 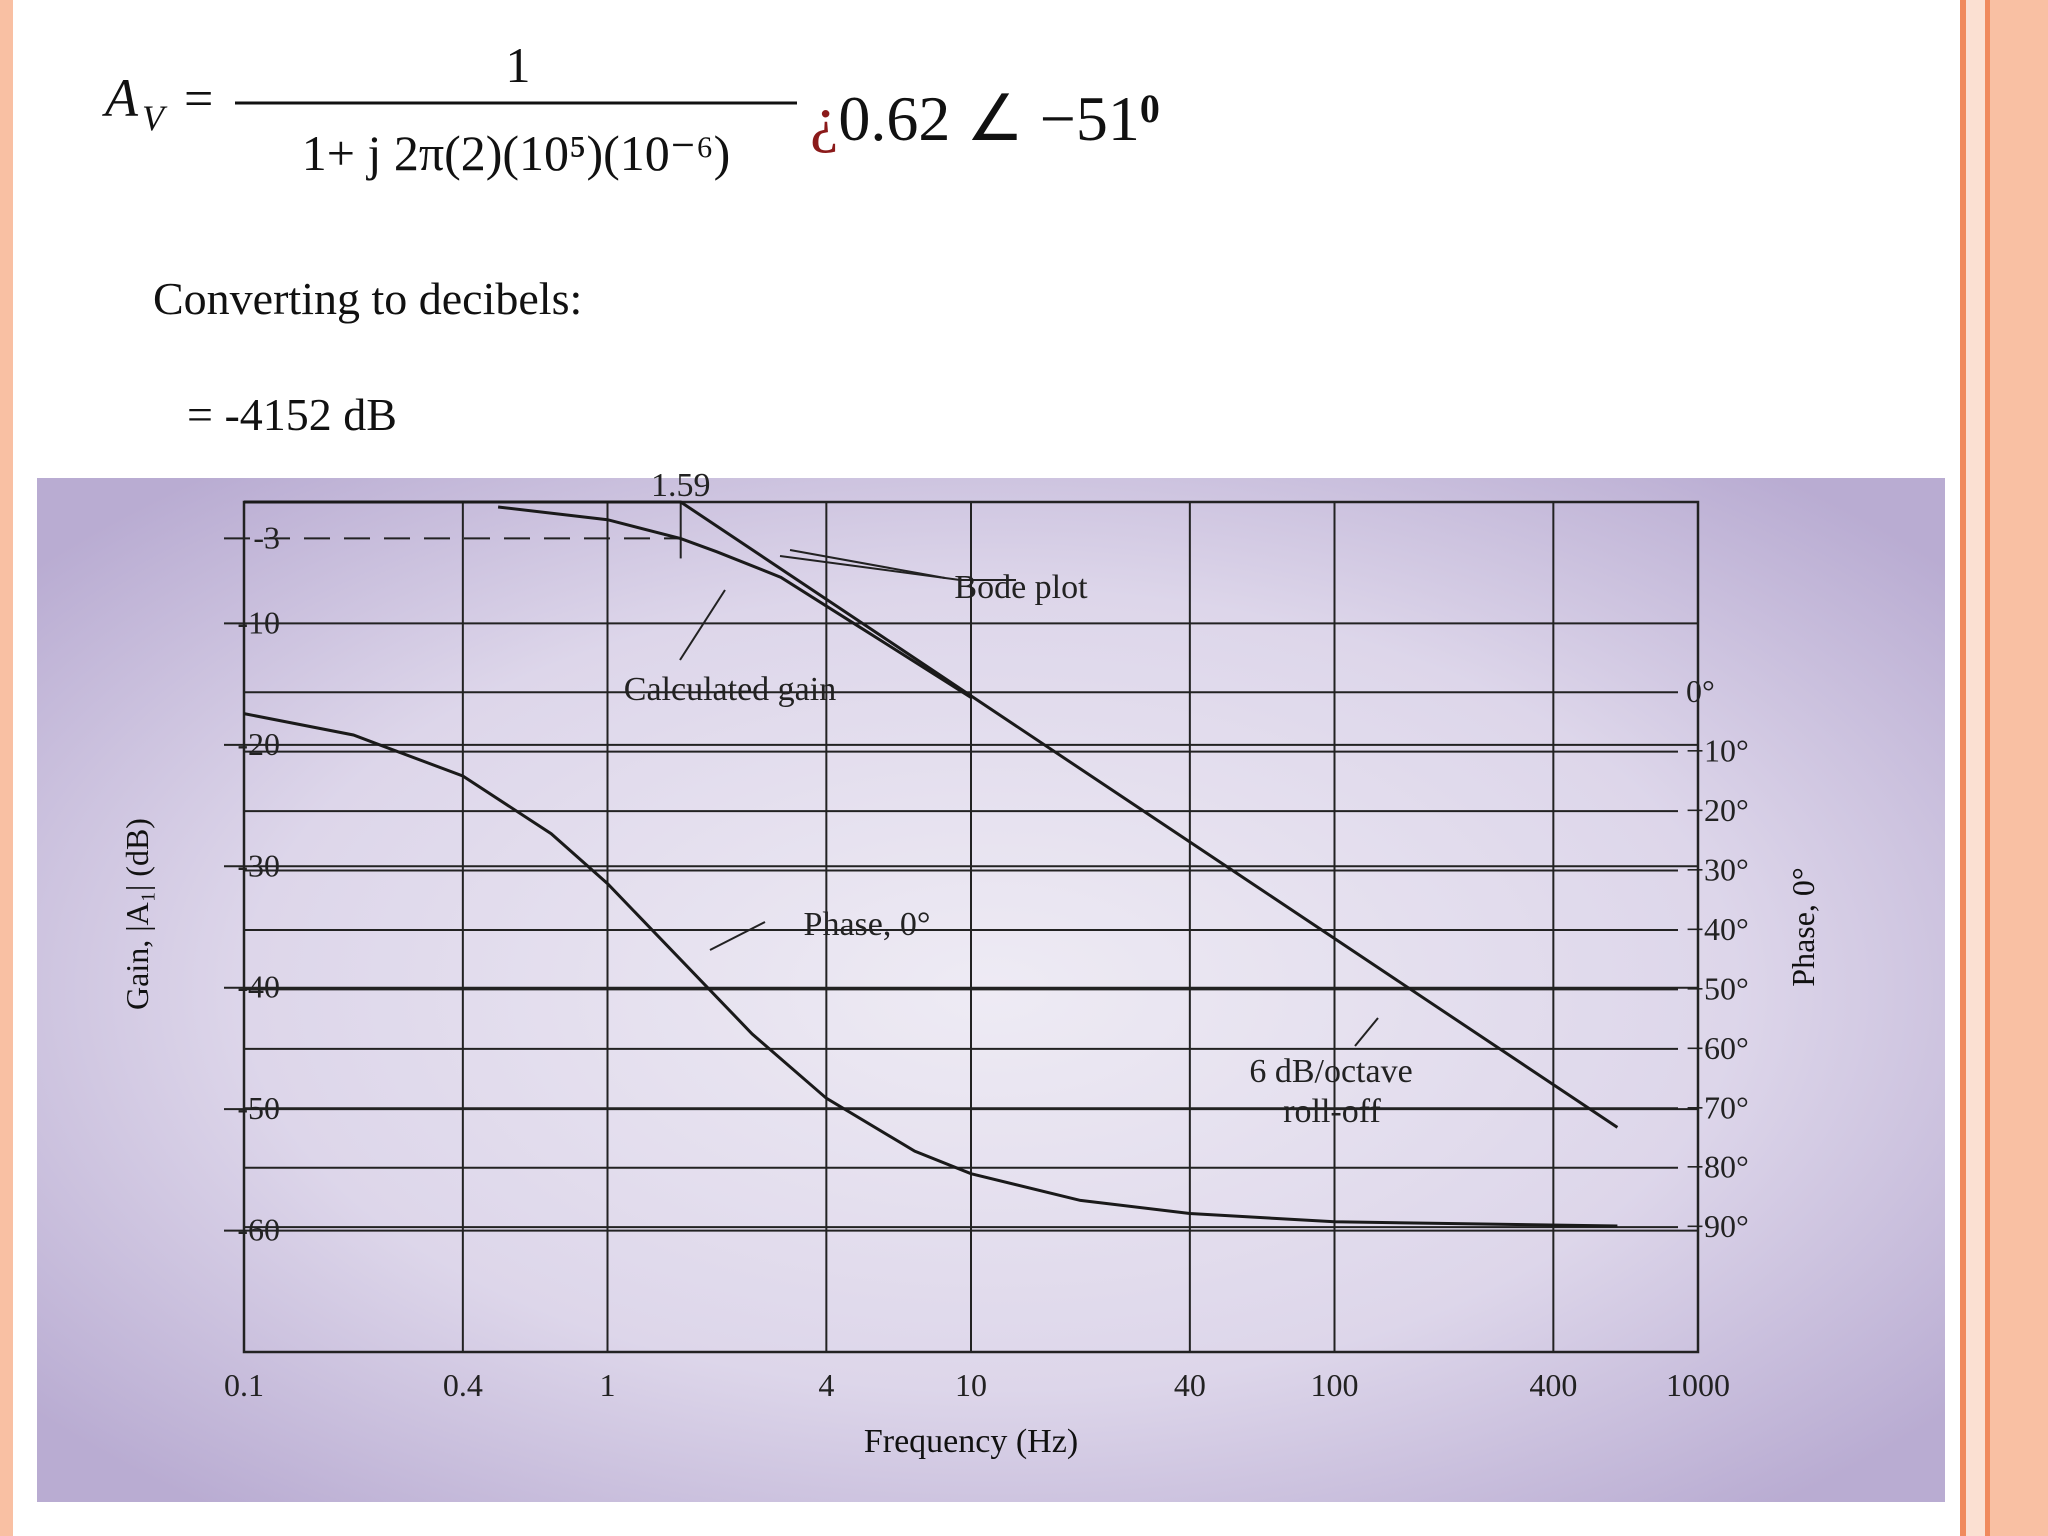 What do you see at coordinates (826, 1385) in the screenshot?
I see `x-tick-label: 4` at bounding box center [826, 1385].